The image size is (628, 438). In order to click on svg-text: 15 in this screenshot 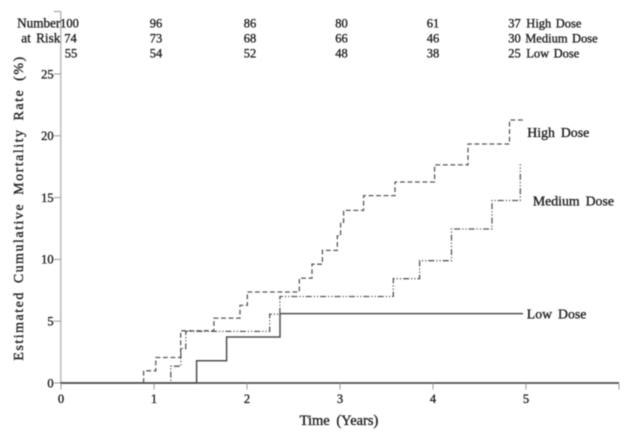, I will do `click(47, 198)`.